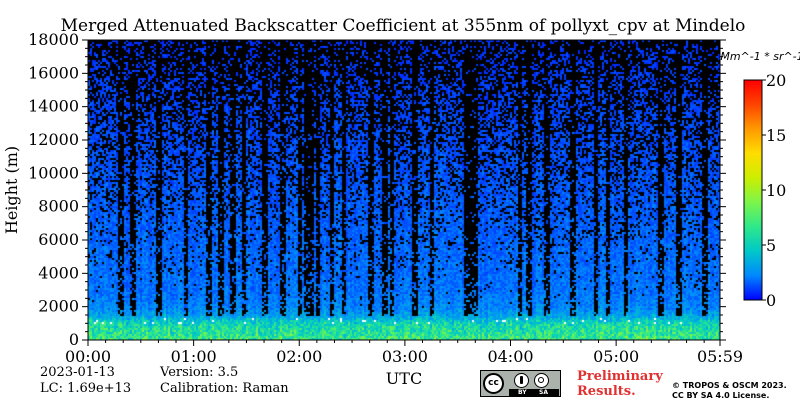 Image resolution: width=800 pixels, height=401 pixels. I want to click on y-axis-label: Height (m), so click(11, 190).